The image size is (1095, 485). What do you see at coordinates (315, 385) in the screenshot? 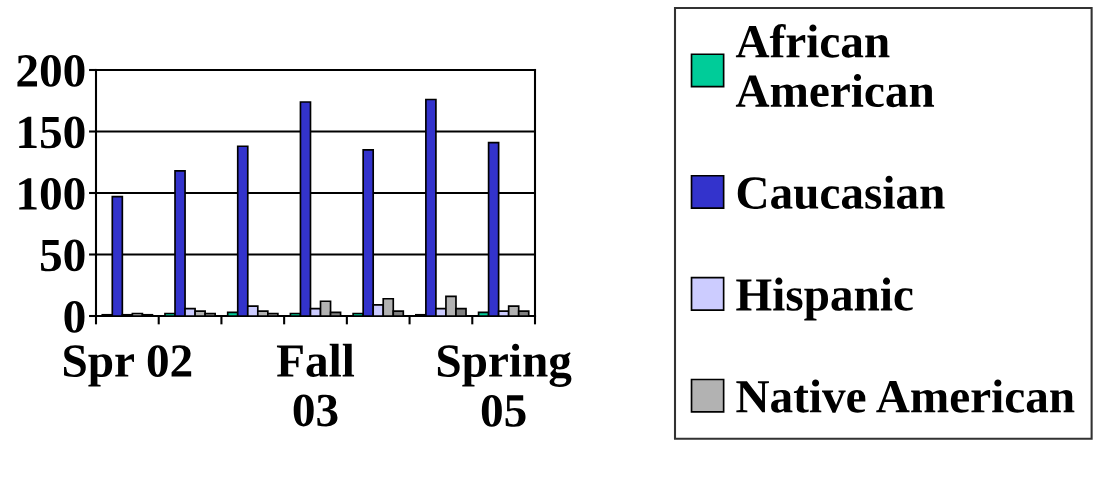
I see `x-tick-label: Fall 03` at bounding box center [315, 385].